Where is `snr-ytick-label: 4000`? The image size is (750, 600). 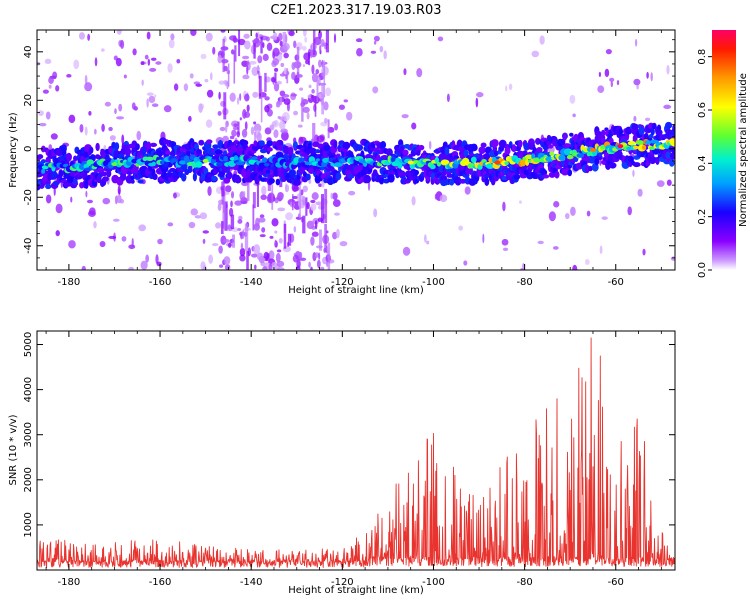
snr-ytick-label: 4000 is located at coordinates (28, 389).